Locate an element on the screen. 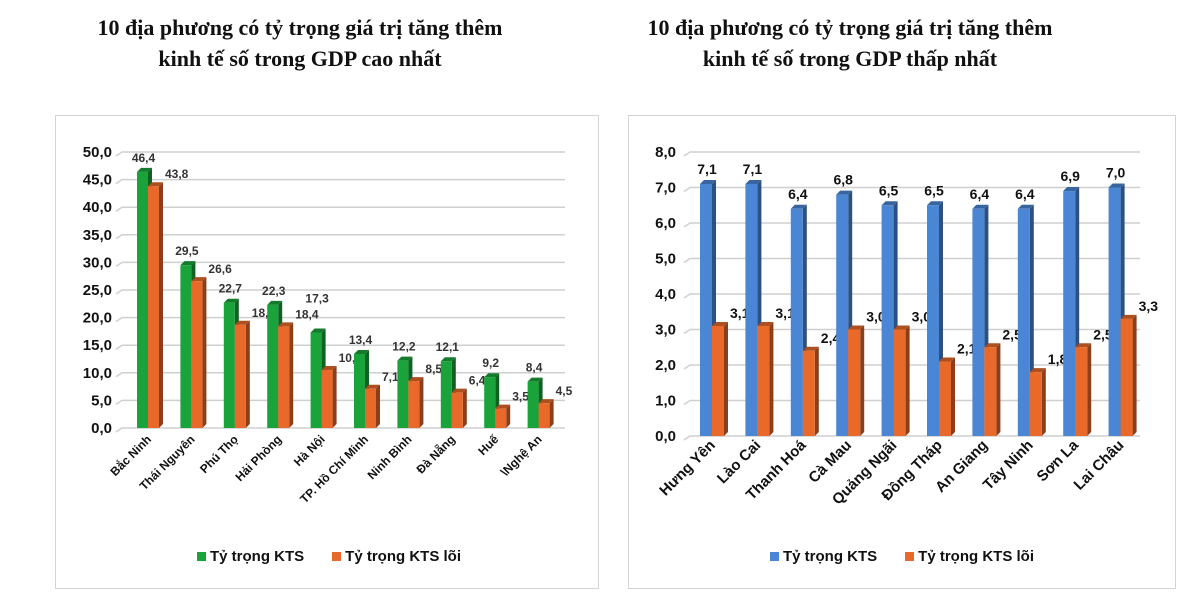 The height and width of the screenshot is (598, 1200). data-label: 8,5 is located at coordinates (433, 369).